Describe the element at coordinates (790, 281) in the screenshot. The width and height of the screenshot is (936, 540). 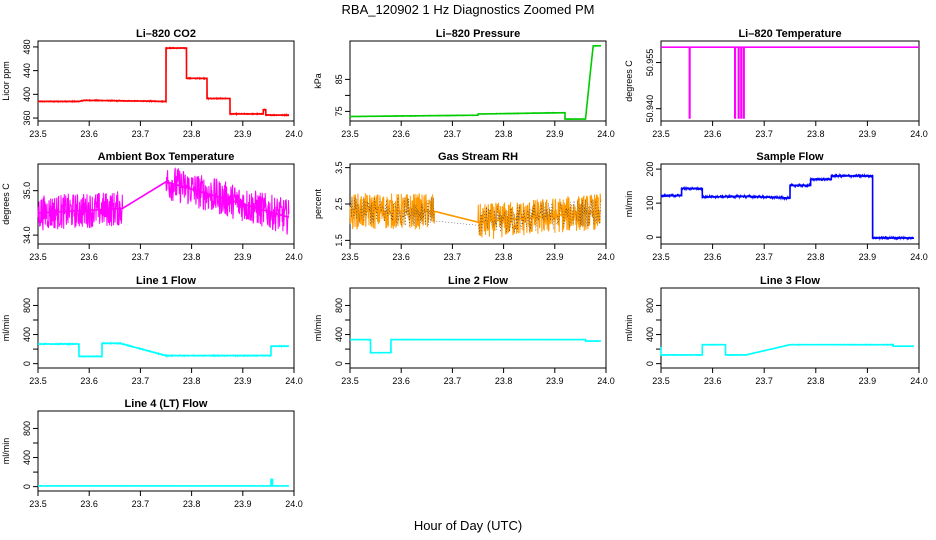
I see `panel-title: Line 3 Flow` at that location.